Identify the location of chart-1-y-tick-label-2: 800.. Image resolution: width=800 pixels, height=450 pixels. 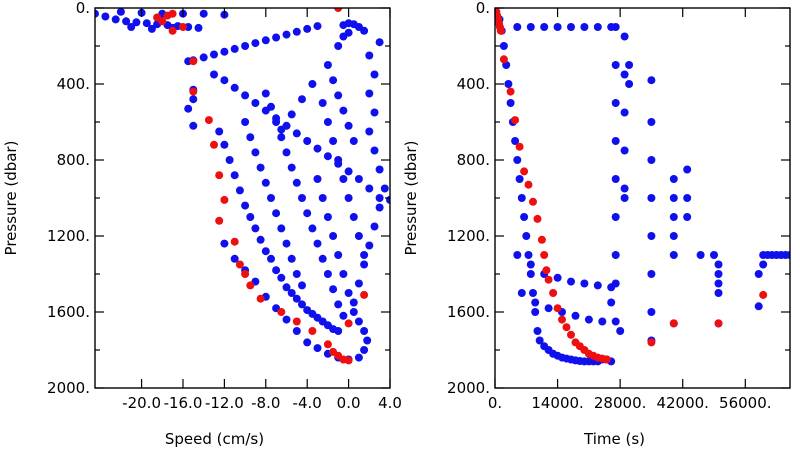
(473, 160).